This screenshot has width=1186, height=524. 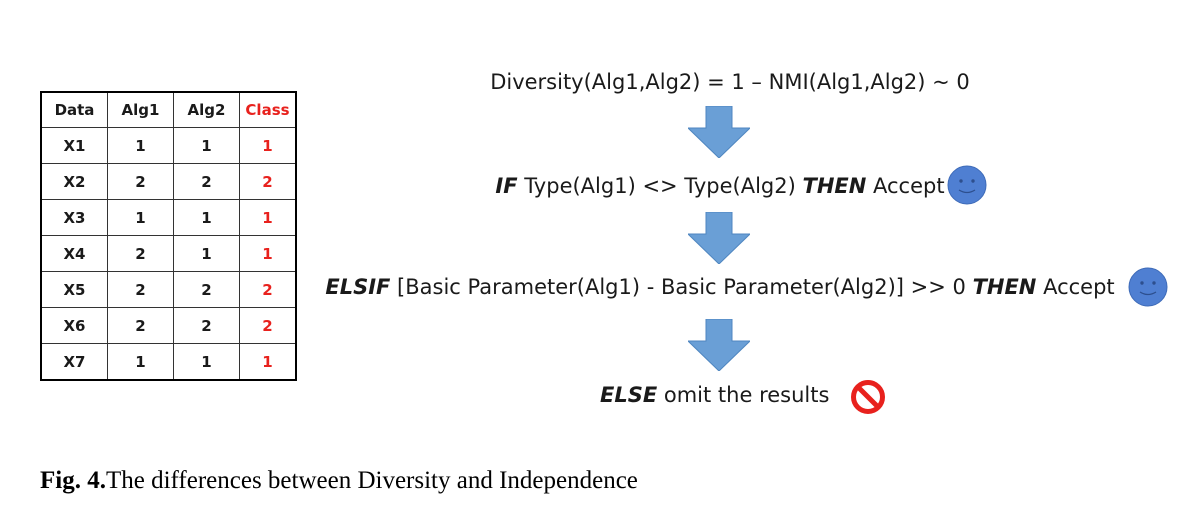 I want to click on table-row: X3 1 1 1, so click(x=168, y=217).